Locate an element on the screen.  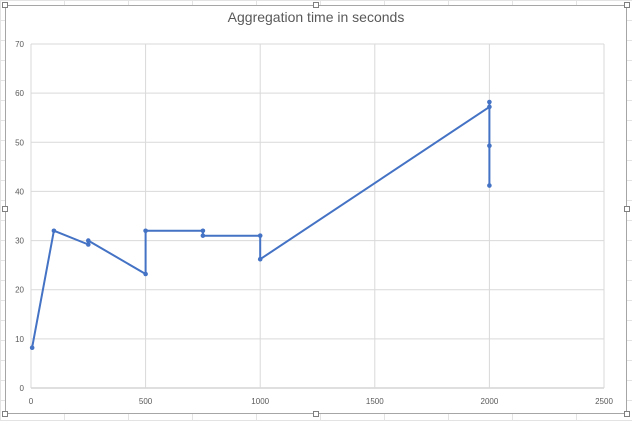
y-tick-label: 0 is located at coordinates (22, 388).